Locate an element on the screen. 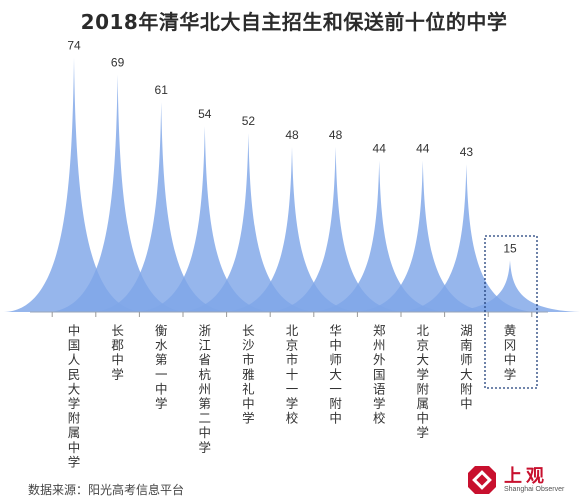 The width and height of the screenshot is (588, 504). value-label-8: 44 is located at coordinates (423, 149).